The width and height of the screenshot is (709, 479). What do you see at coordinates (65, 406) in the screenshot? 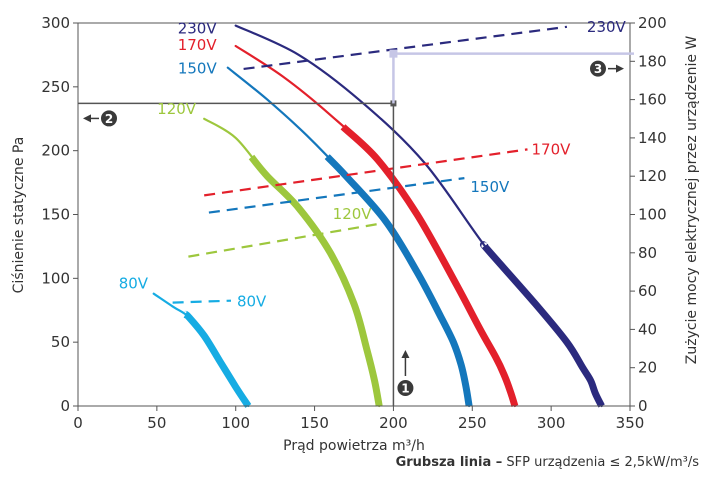
I see `y-left-tick-label-0: 0` at bounding box center [65, 406].